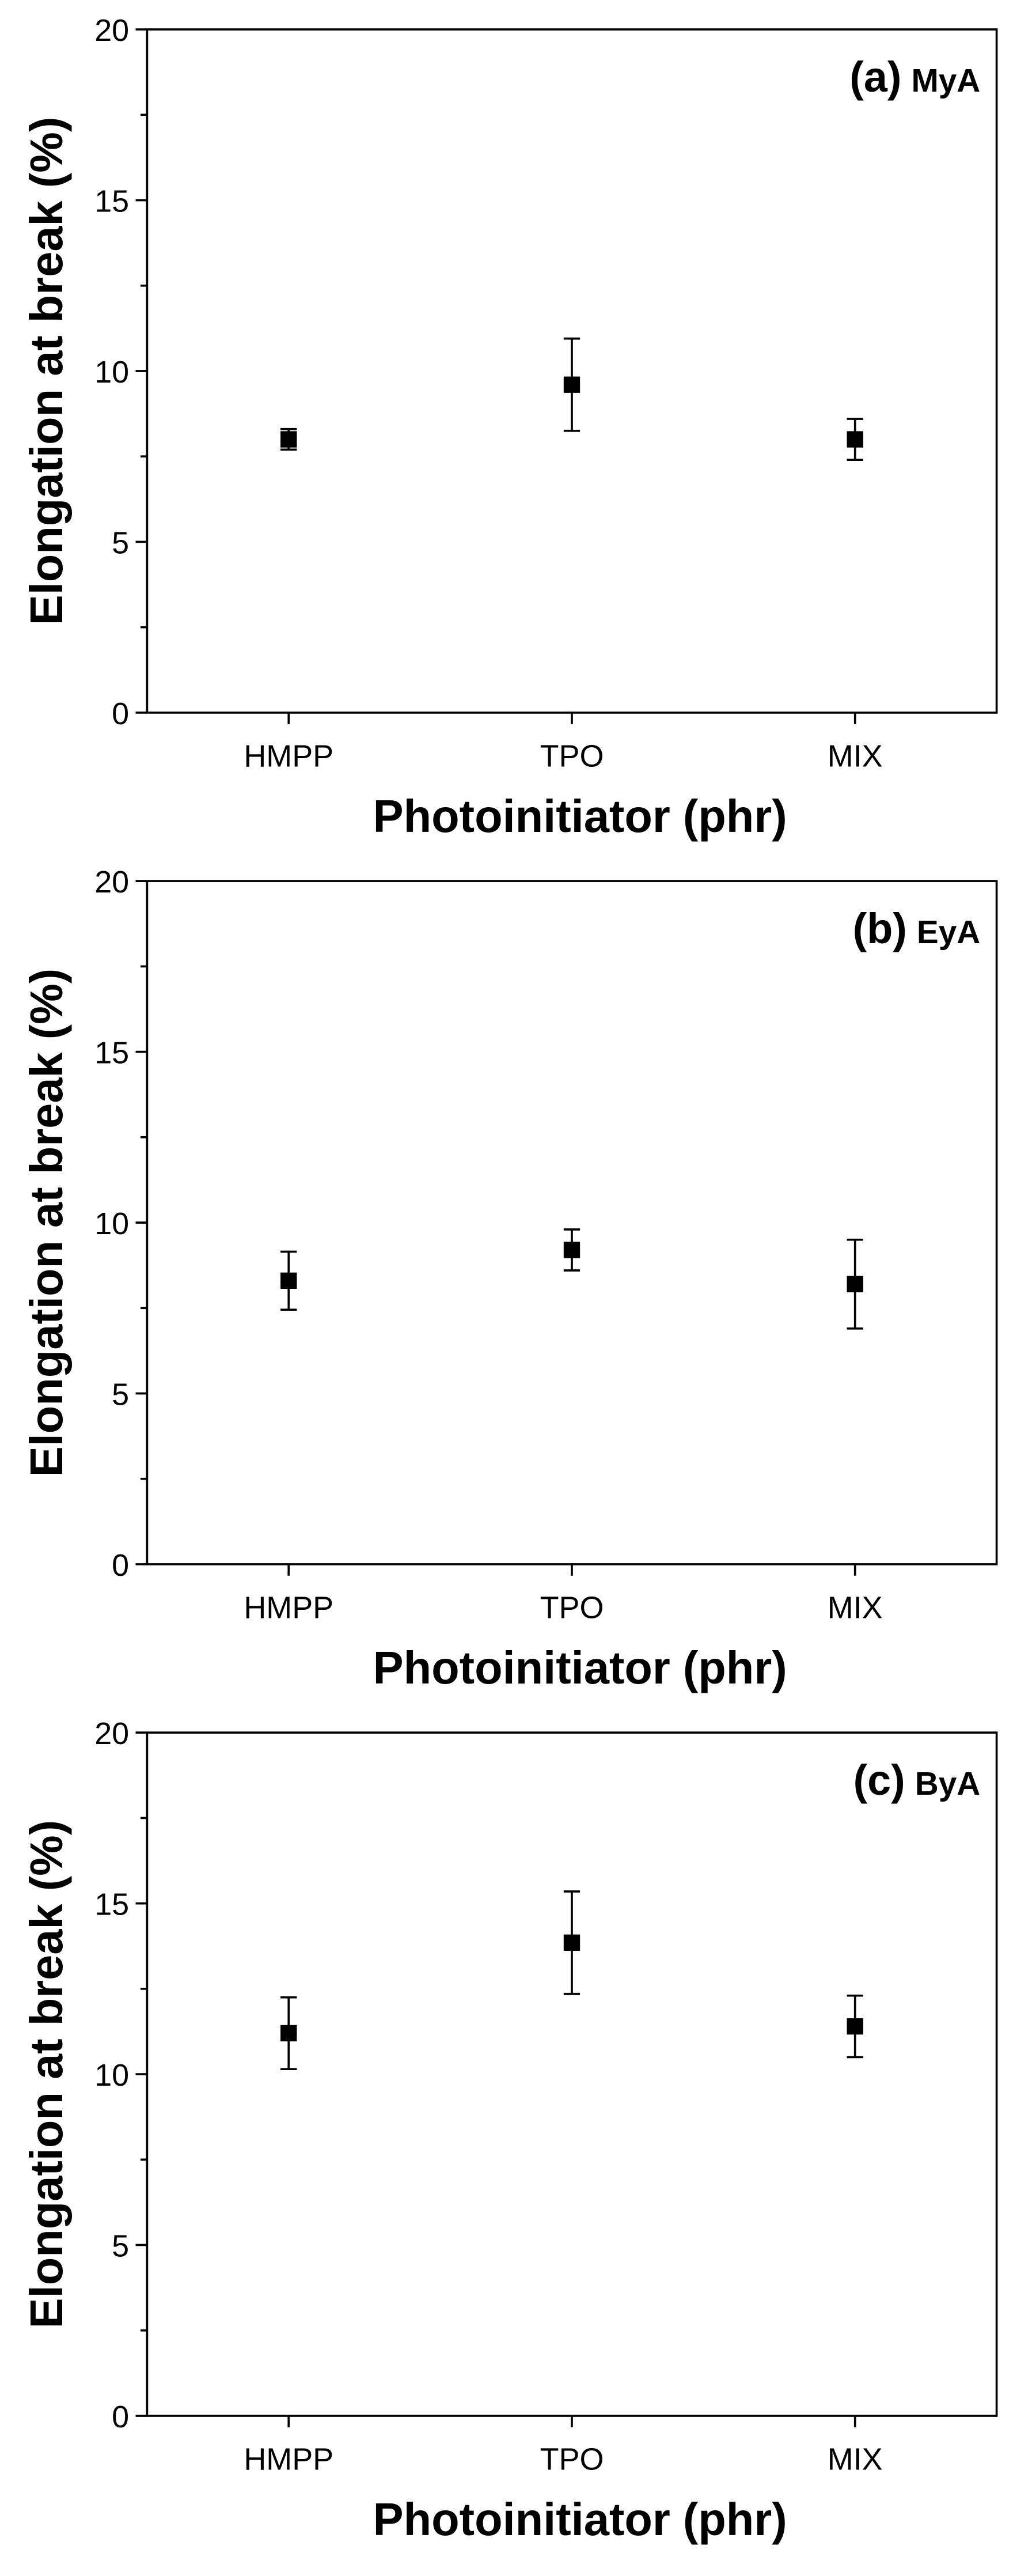  I want to click on panel-annotation: (c) ByA, so click(917, 1780).